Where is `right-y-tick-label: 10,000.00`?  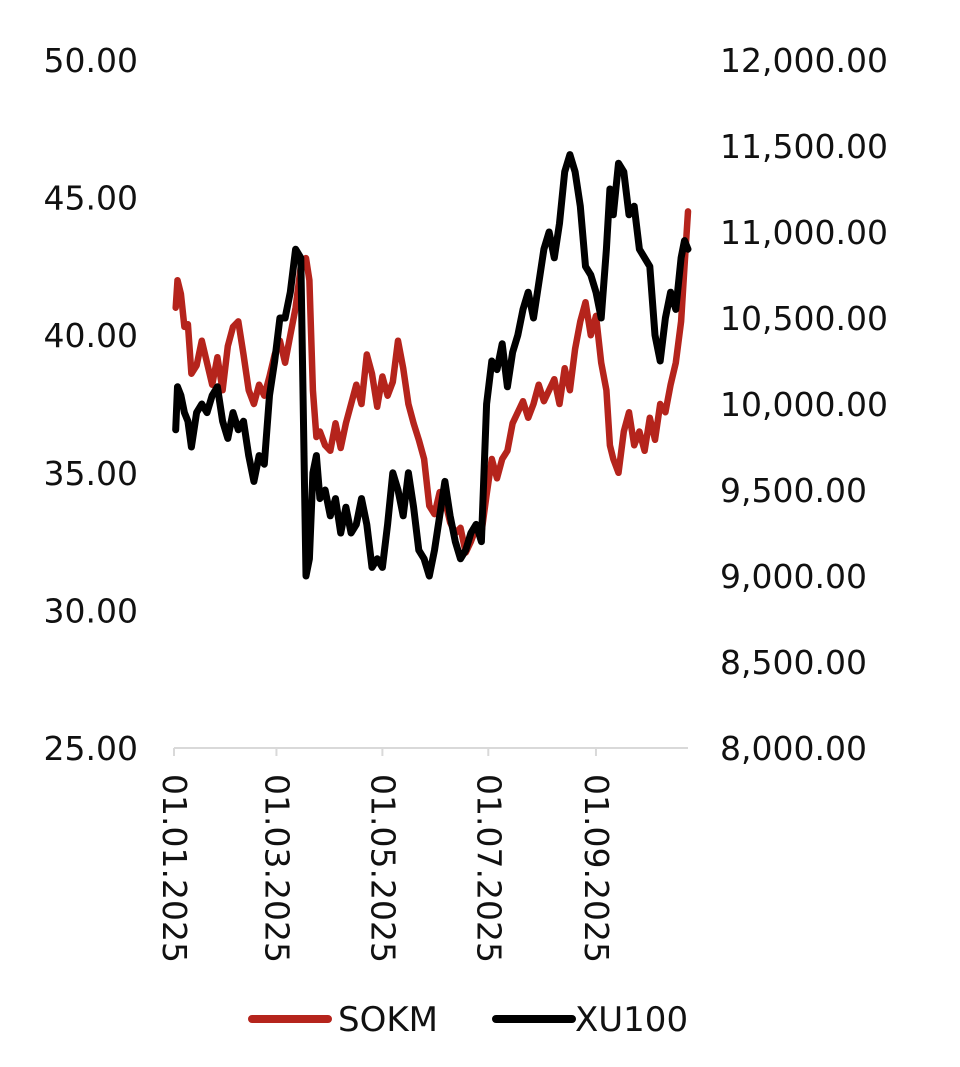 right-y-tick-label: 10,000.00 is located at coordinates (804, 404).